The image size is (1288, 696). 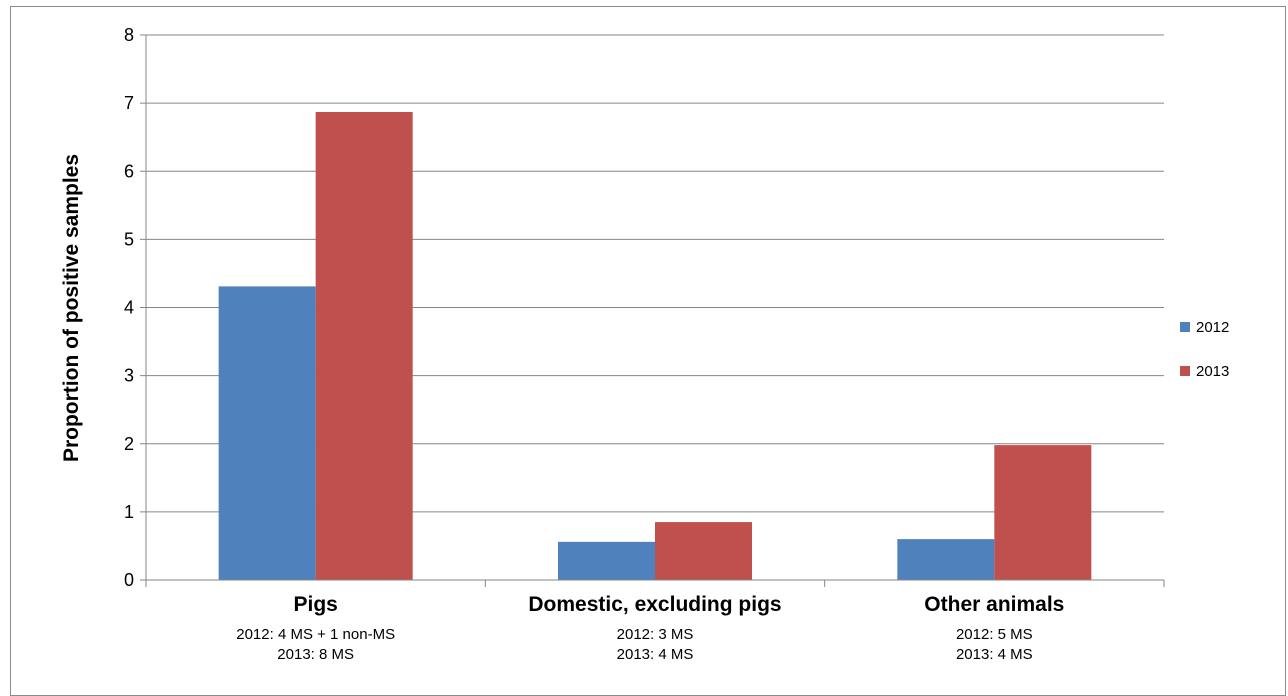 What do you see at coordinates (129, 171) in the screenshot?
I see `y-tick-label: 6` at bounding box center [129, 171].